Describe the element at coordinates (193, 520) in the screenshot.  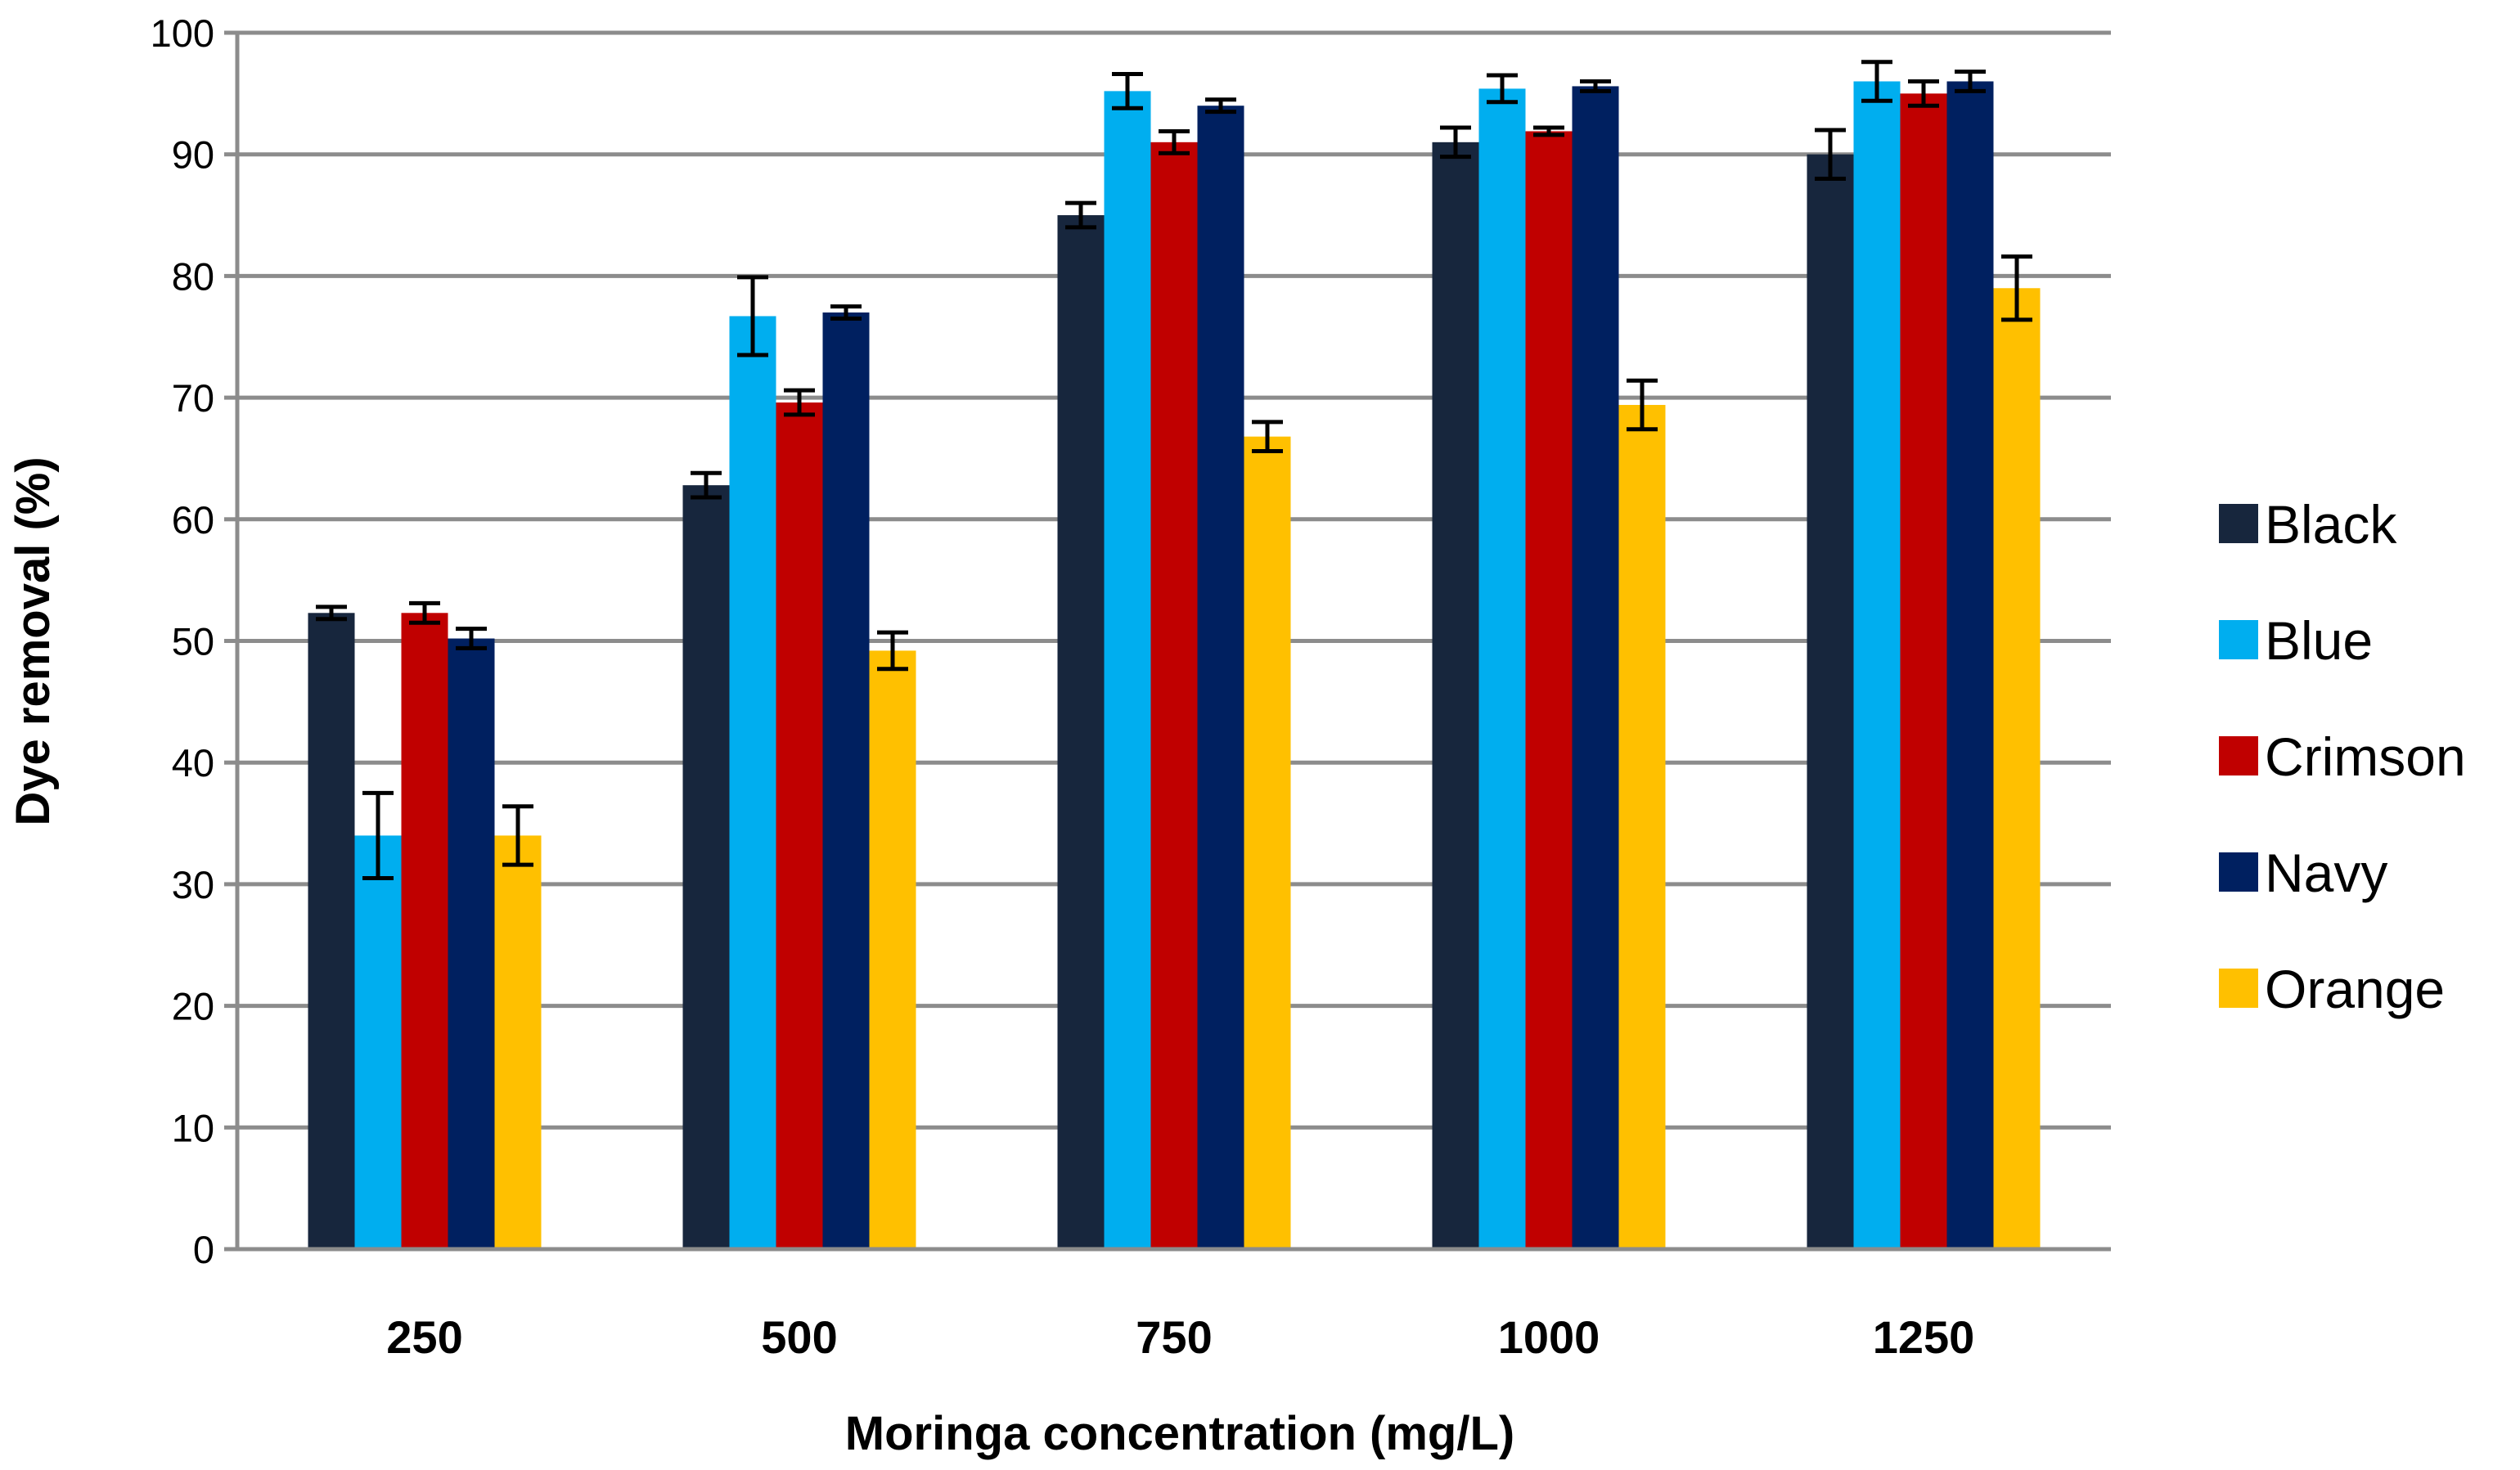
I see `y-tick-label: 60` at that location.